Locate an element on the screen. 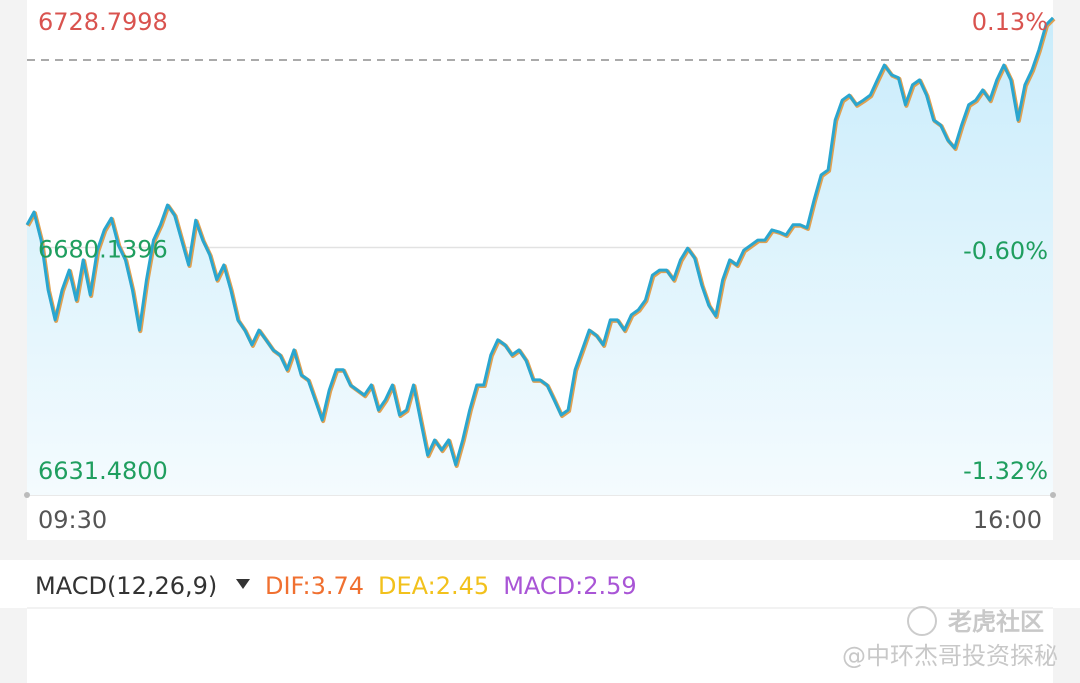 This screenshot has width=1080, height=683. y2-tick-label: -0.60% is located at coordinates (1005, 251).